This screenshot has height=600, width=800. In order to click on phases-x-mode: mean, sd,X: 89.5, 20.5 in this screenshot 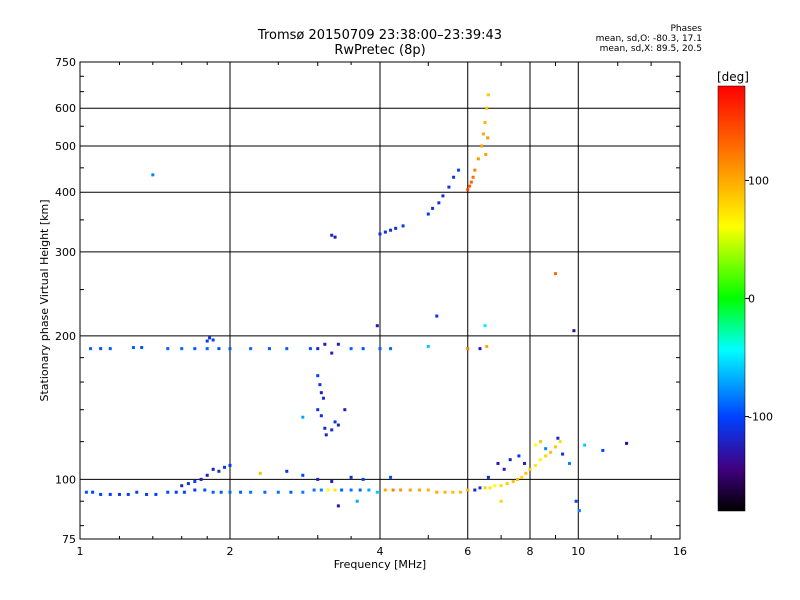, I will do `click(650, 49)`.